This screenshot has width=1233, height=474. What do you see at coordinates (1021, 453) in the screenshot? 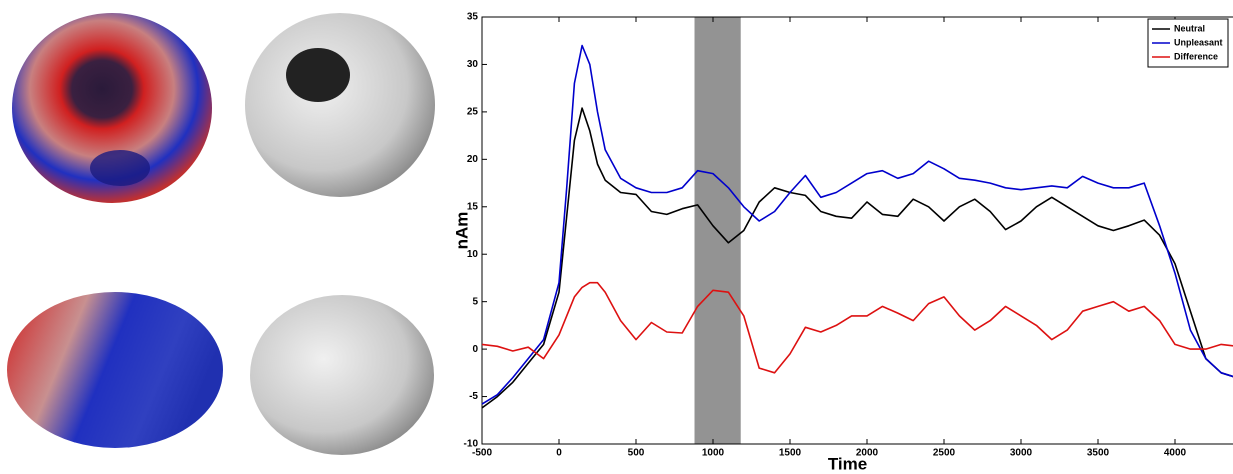
I see `x-tick-label: 3000` at bounding box center [1021, 453].